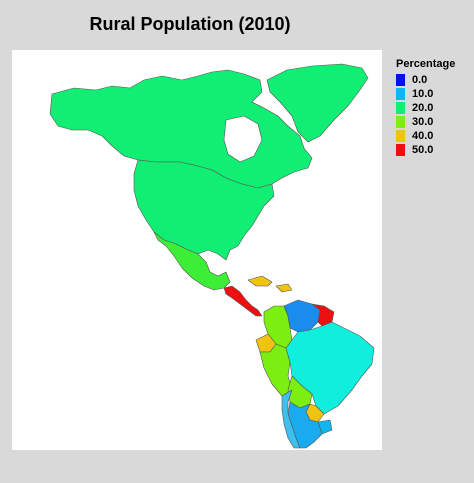 This screenshot has width=474, height=483. I want to click on legend-label: 0.0, so click(420, 80).